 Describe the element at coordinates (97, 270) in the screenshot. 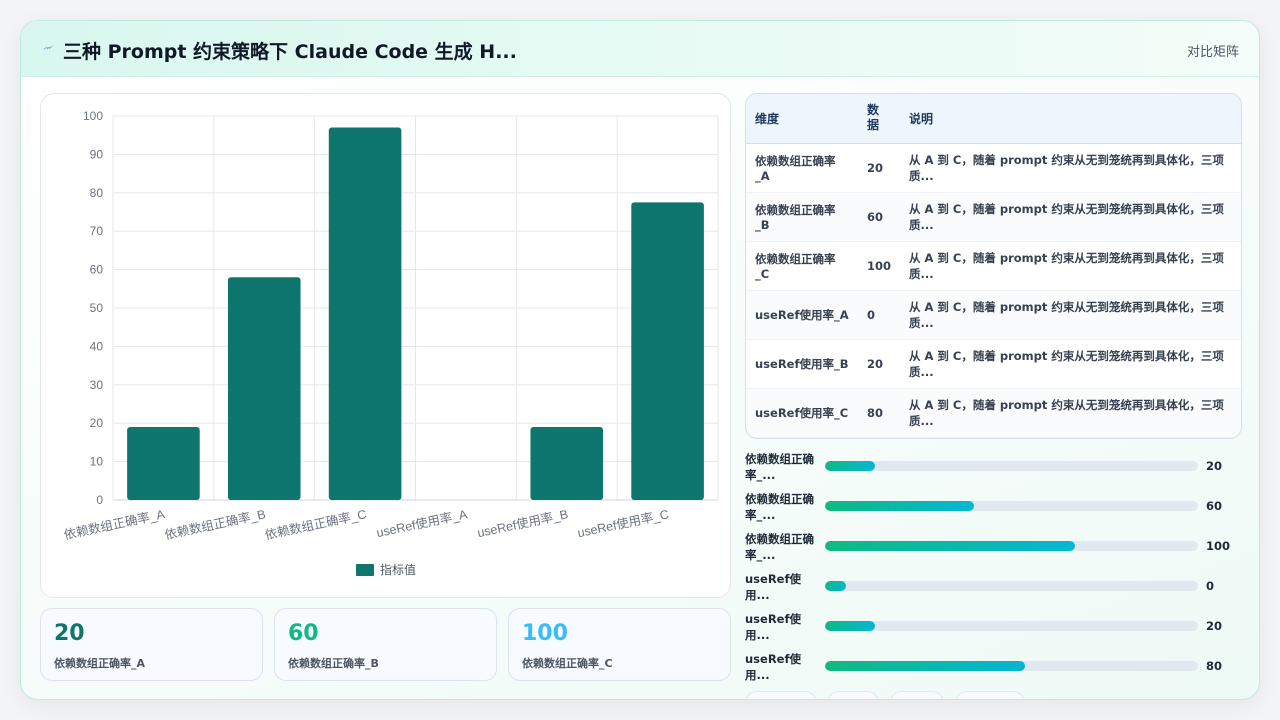

I see `y-tick-label: 60` at that location.